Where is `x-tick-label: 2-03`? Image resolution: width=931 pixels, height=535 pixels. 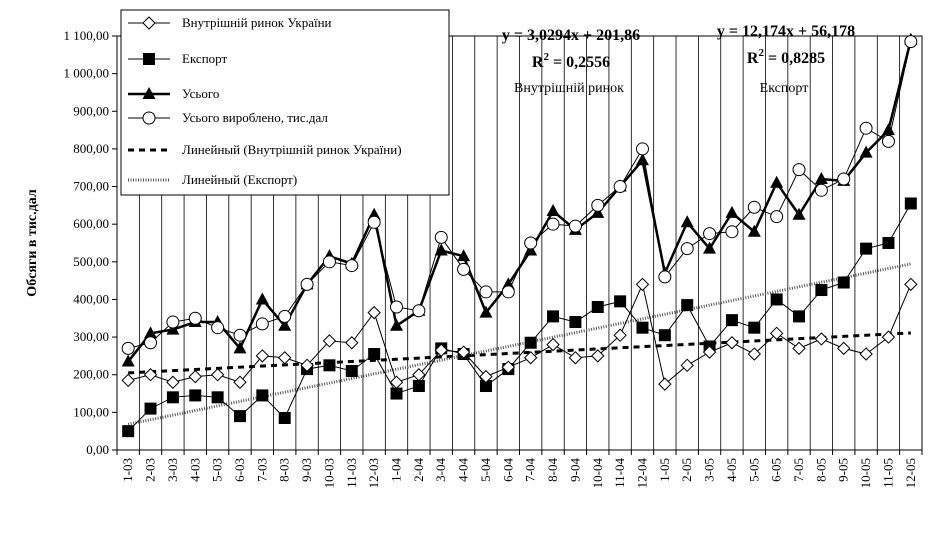 x-tick-label: 2-03 is located at coordinates (150, 470).